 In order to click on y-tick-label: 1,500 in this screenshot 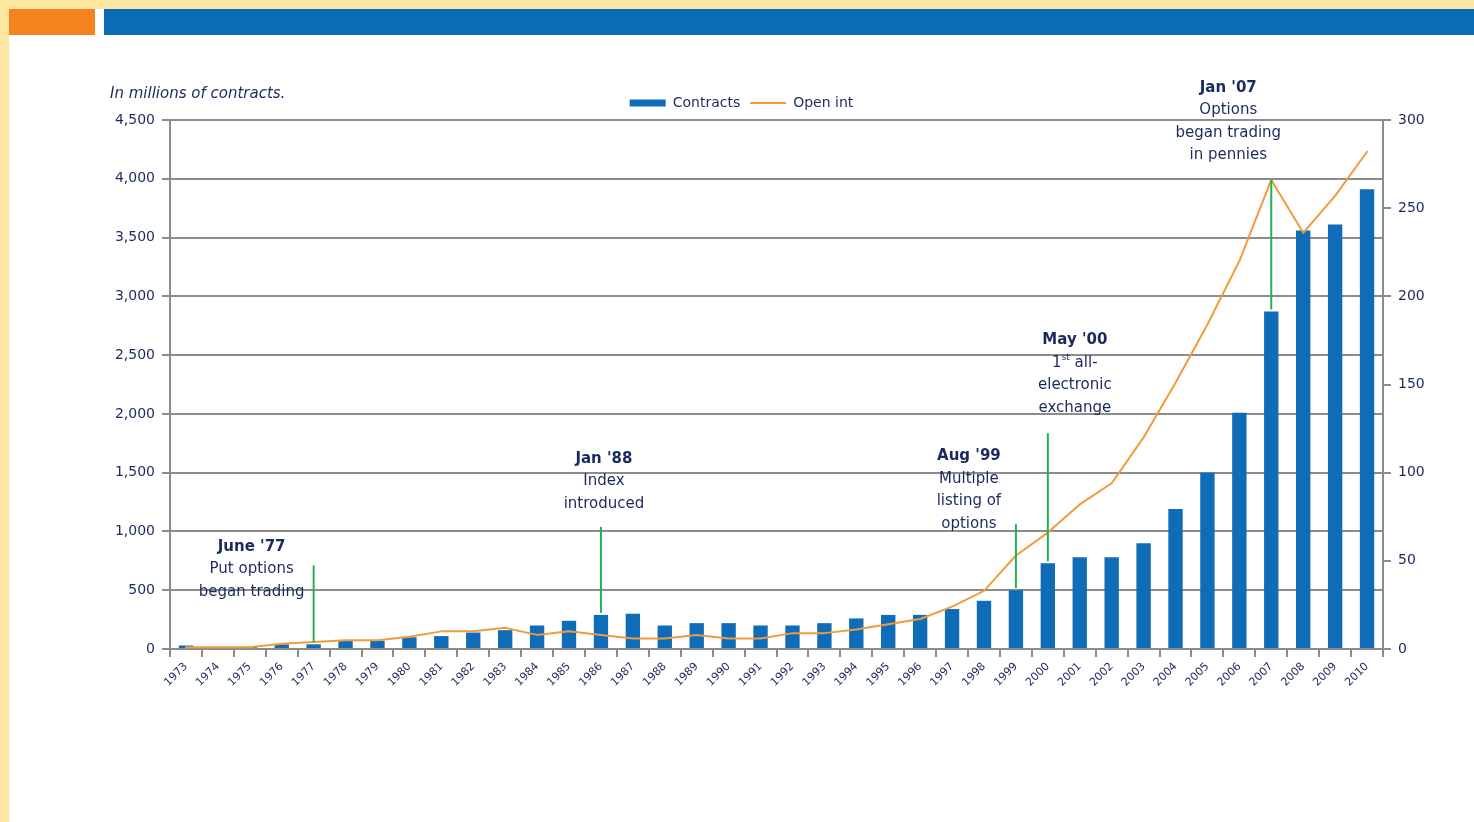, I will do `click(134, 471)`.